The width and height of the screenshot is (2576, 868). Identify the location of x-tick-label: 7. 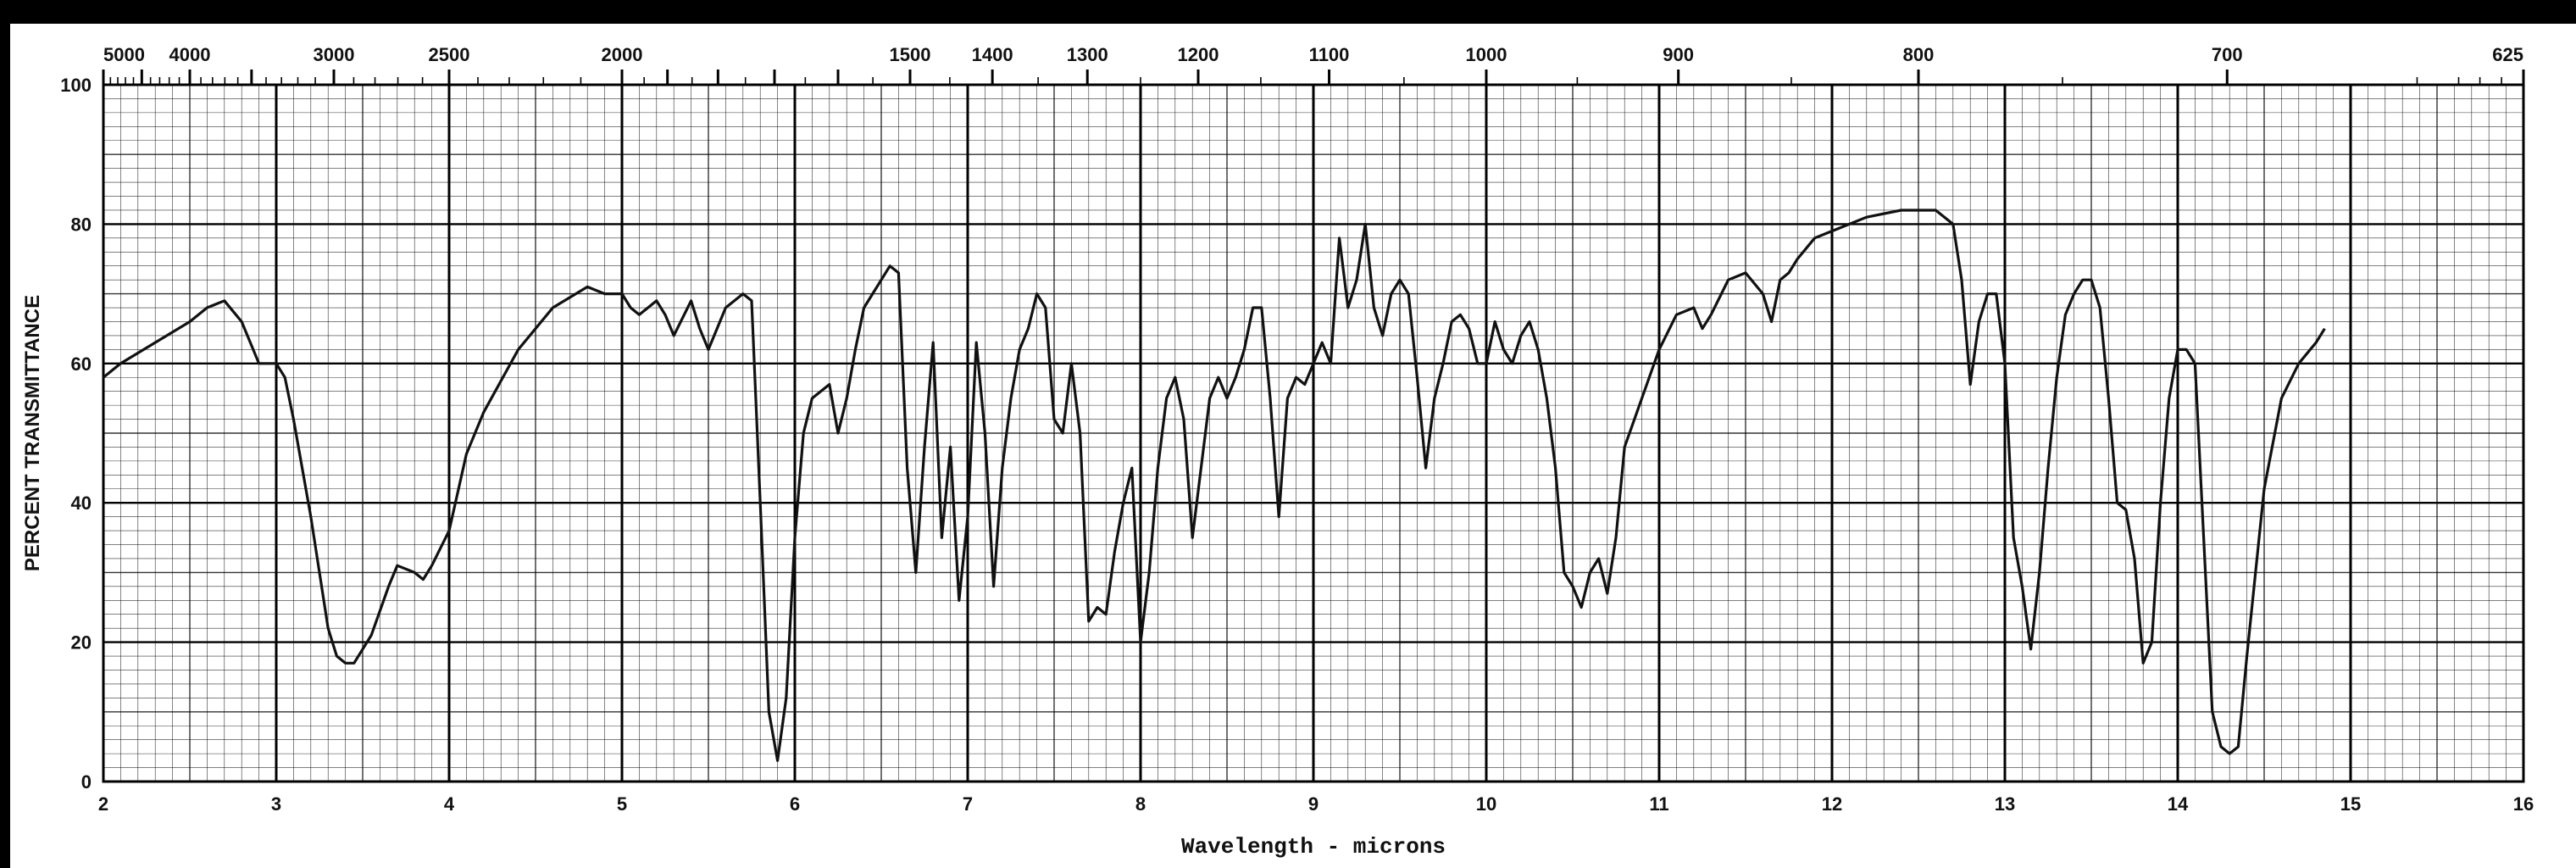
(968, 804).